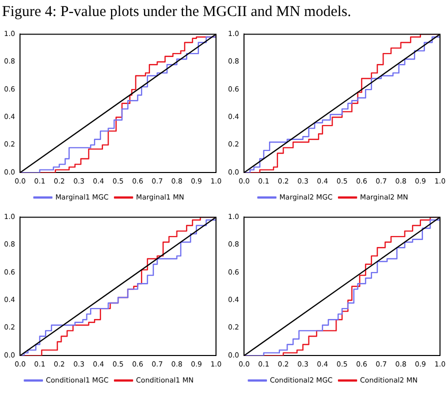 This screenshot has height=395, width=448. I want to click on chart-title: Figure 4: P-value plots under the MGCII and MN models., so click(177, 12).